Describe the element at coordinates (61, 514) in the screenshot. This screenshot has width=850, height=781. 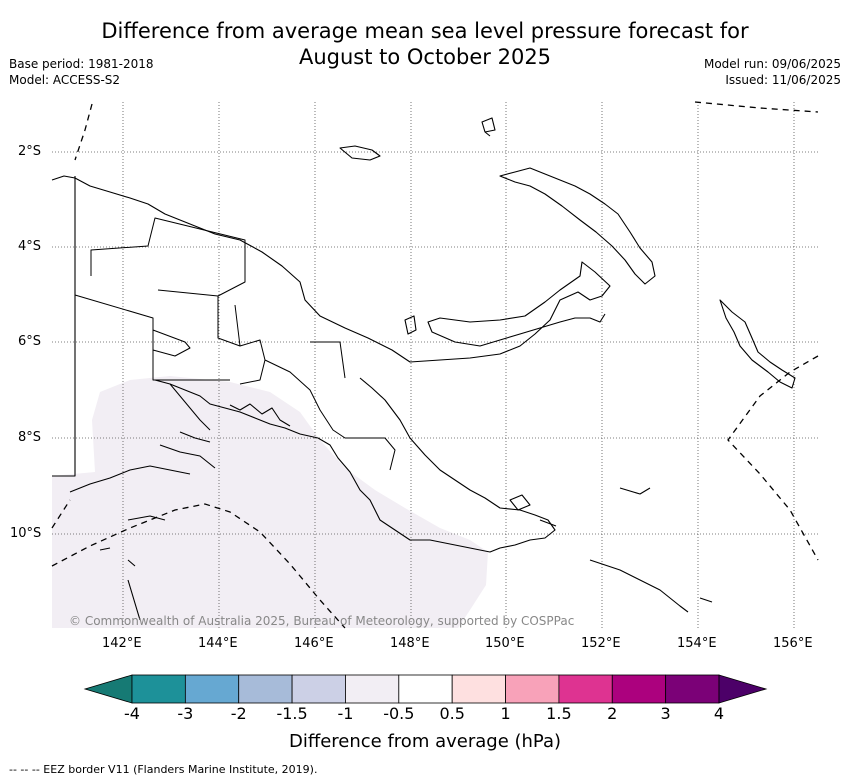
I see `eez-west-south` at that location.